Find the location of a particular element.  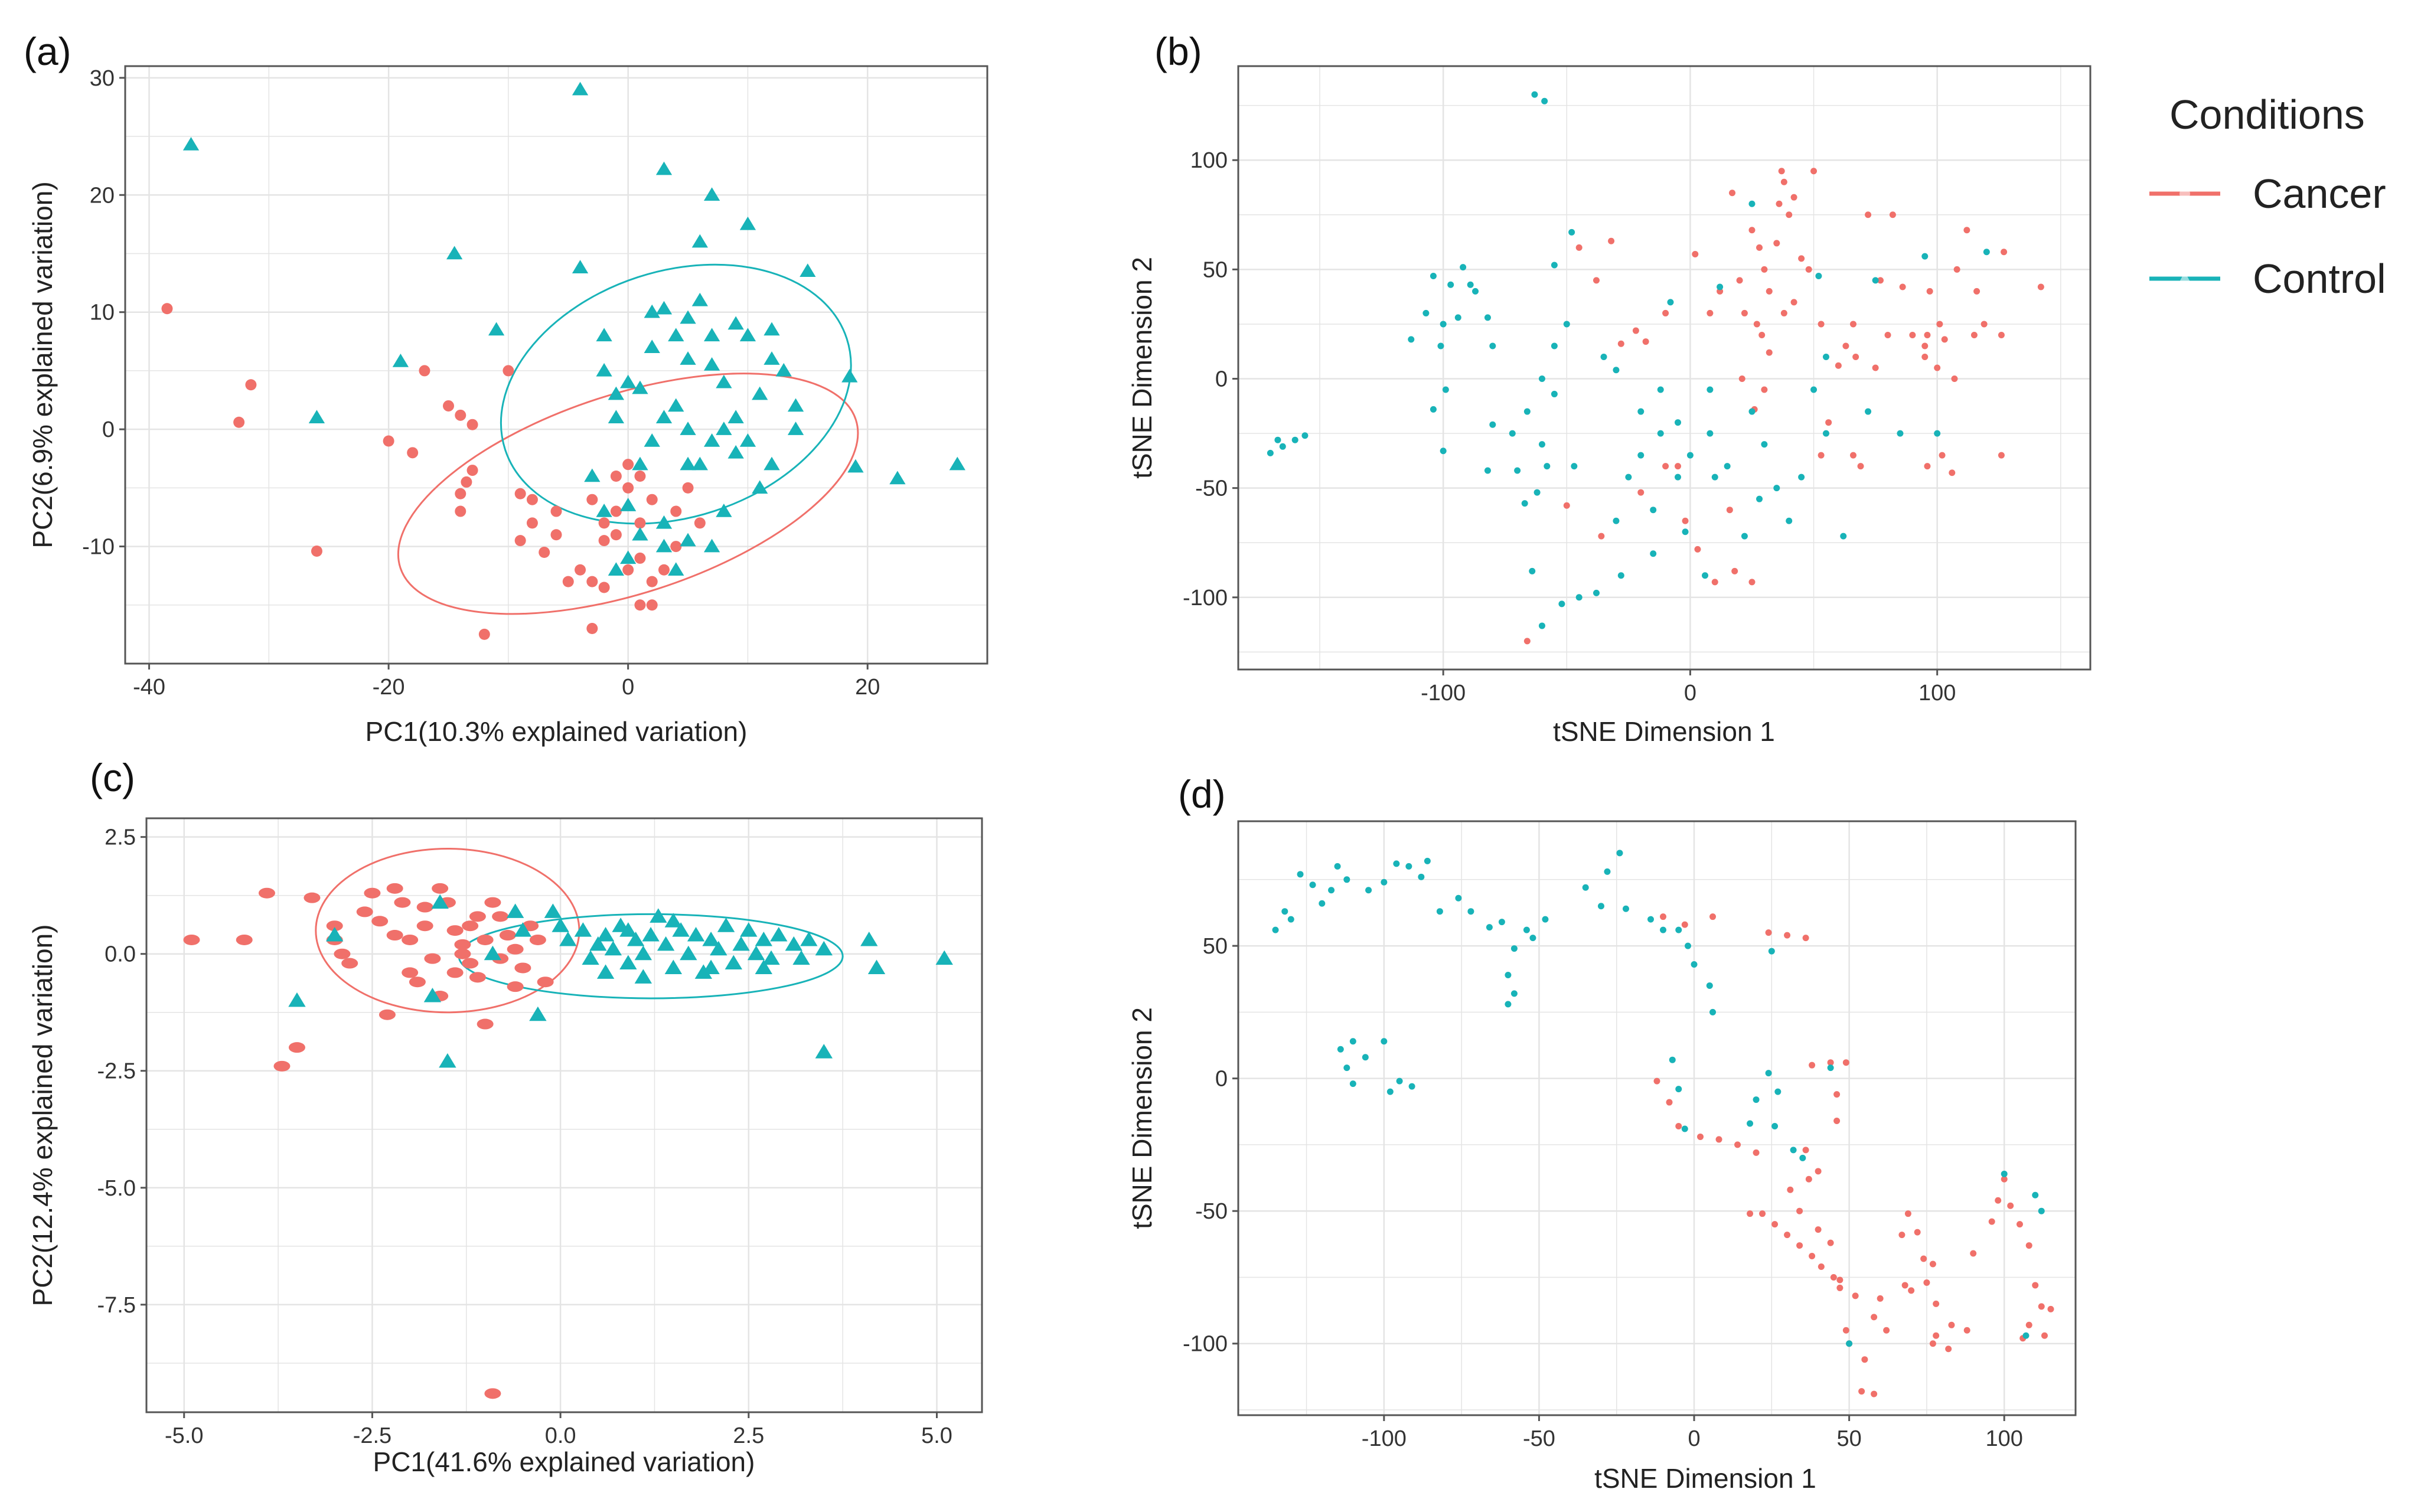

x-tick-label: -20 is located at coordinates (389, 687).